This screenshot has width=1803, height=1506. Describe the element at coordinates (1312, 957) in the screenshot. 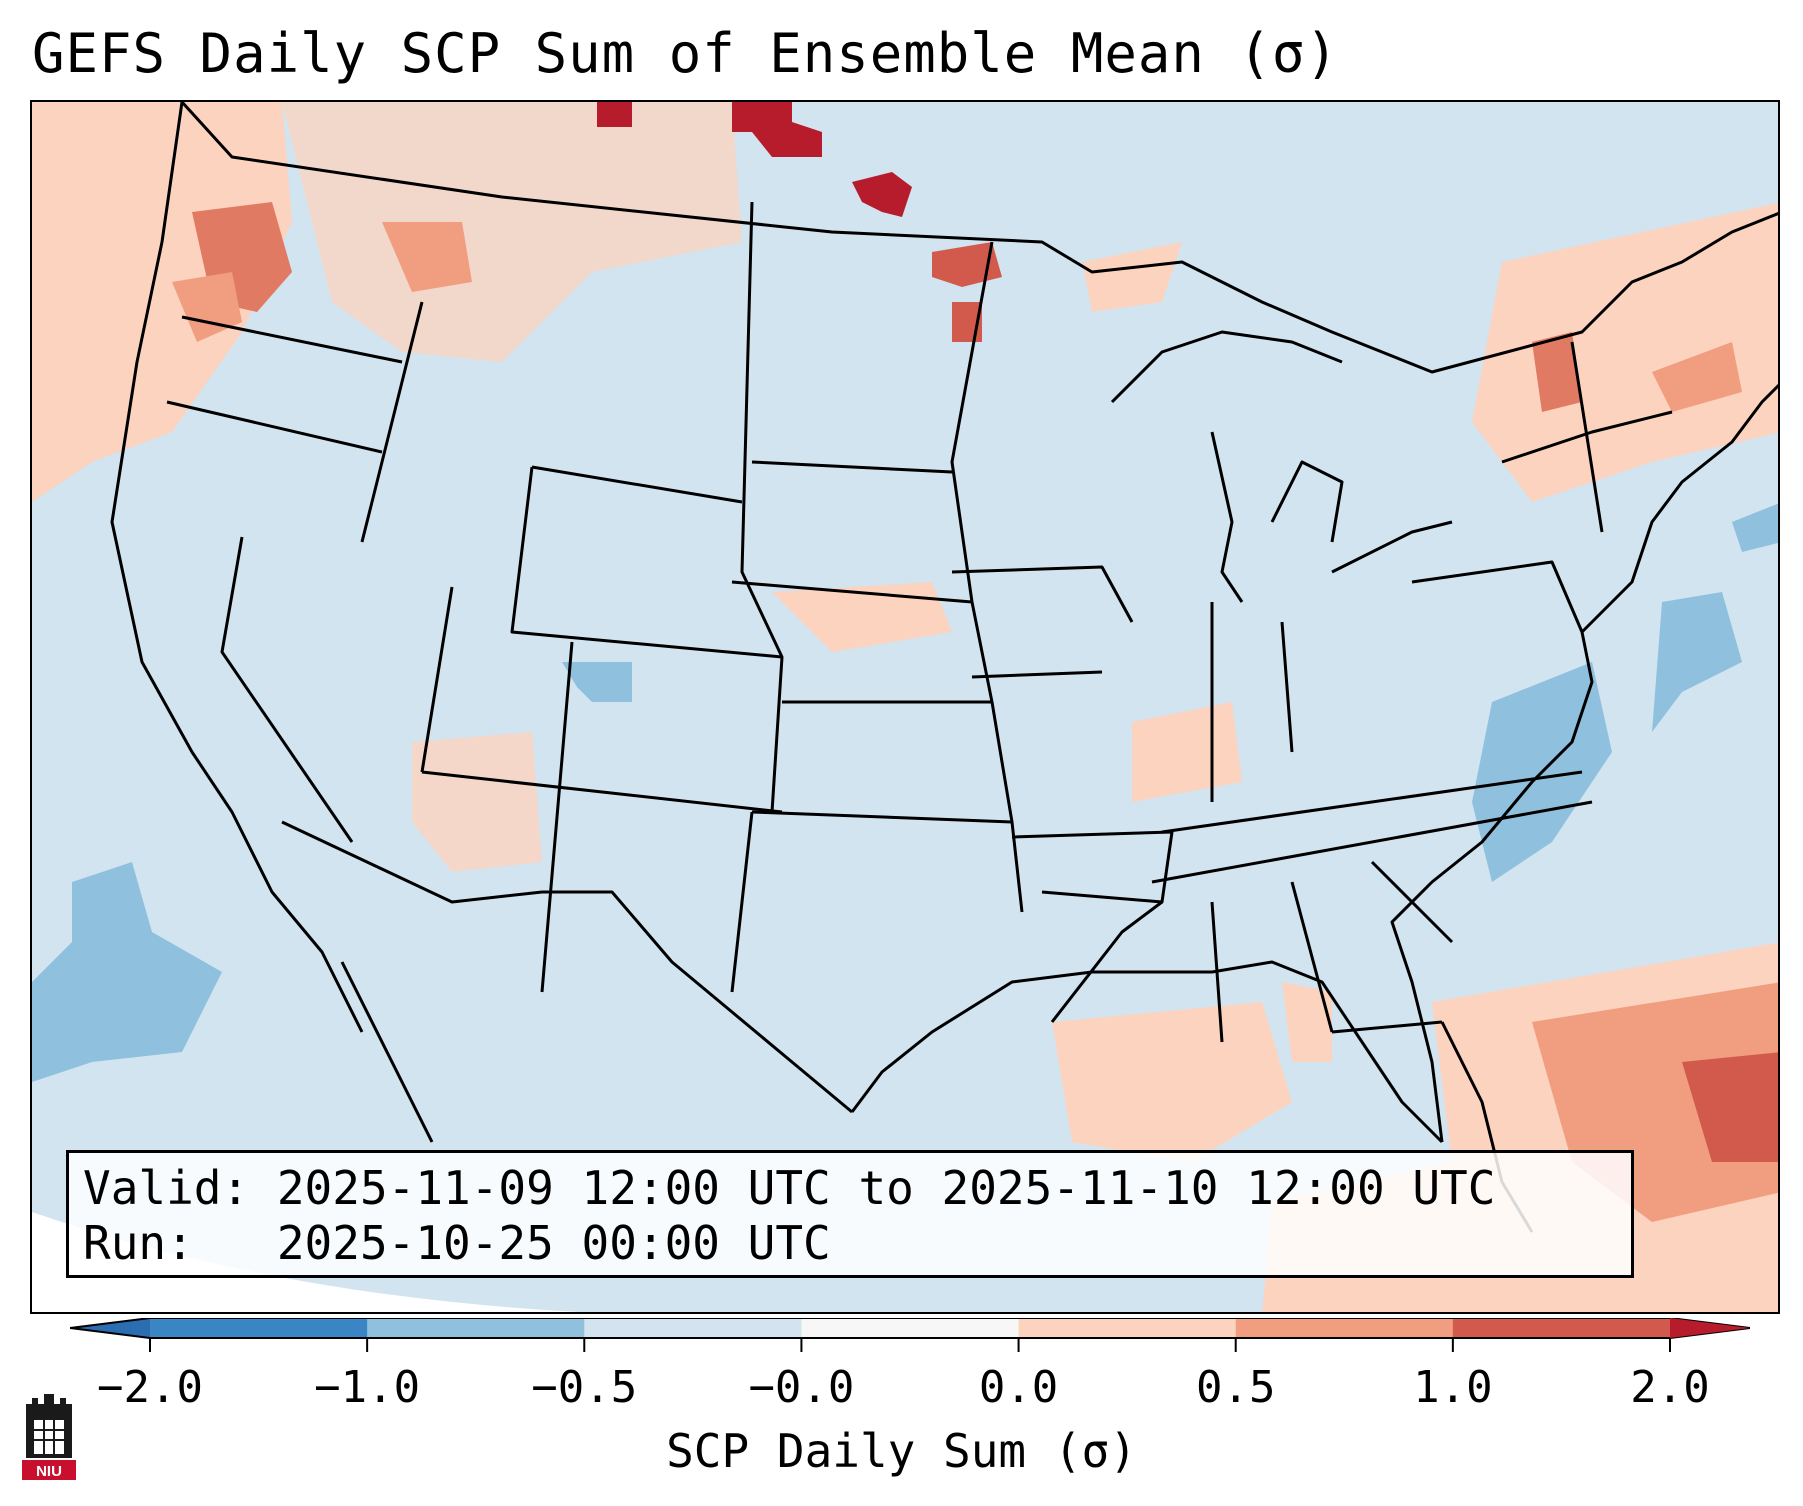

I see `border-al-ga` at that location.